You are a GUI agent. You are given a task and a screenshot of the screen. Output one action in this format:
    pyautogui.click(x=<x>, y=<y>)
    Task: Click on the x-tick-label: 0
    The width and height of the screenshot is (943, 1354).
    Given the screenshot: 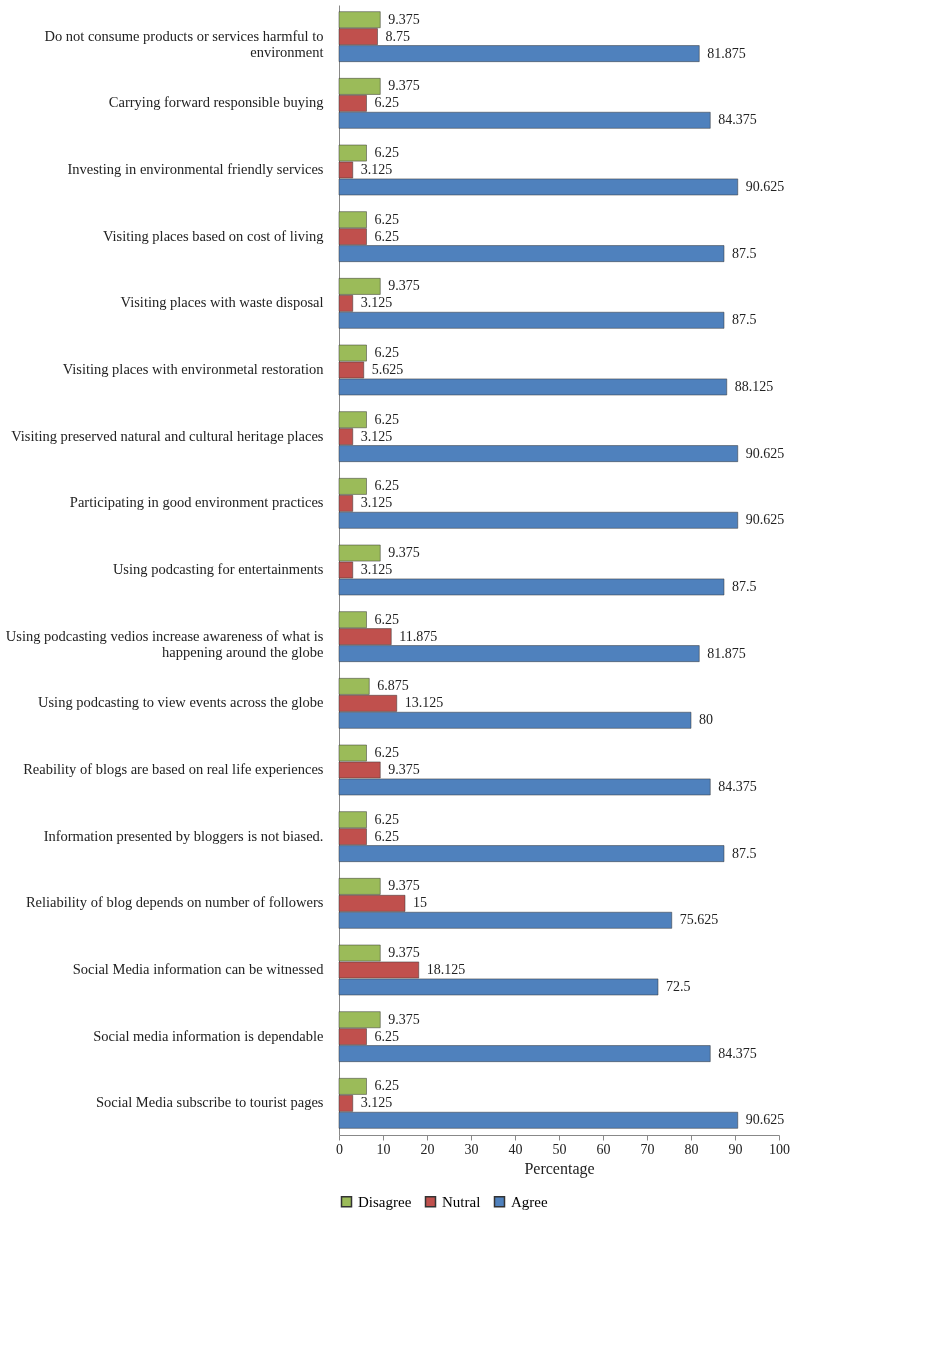 What is the action you would take?
    pyautogui.click(x=339, y=1149)
    